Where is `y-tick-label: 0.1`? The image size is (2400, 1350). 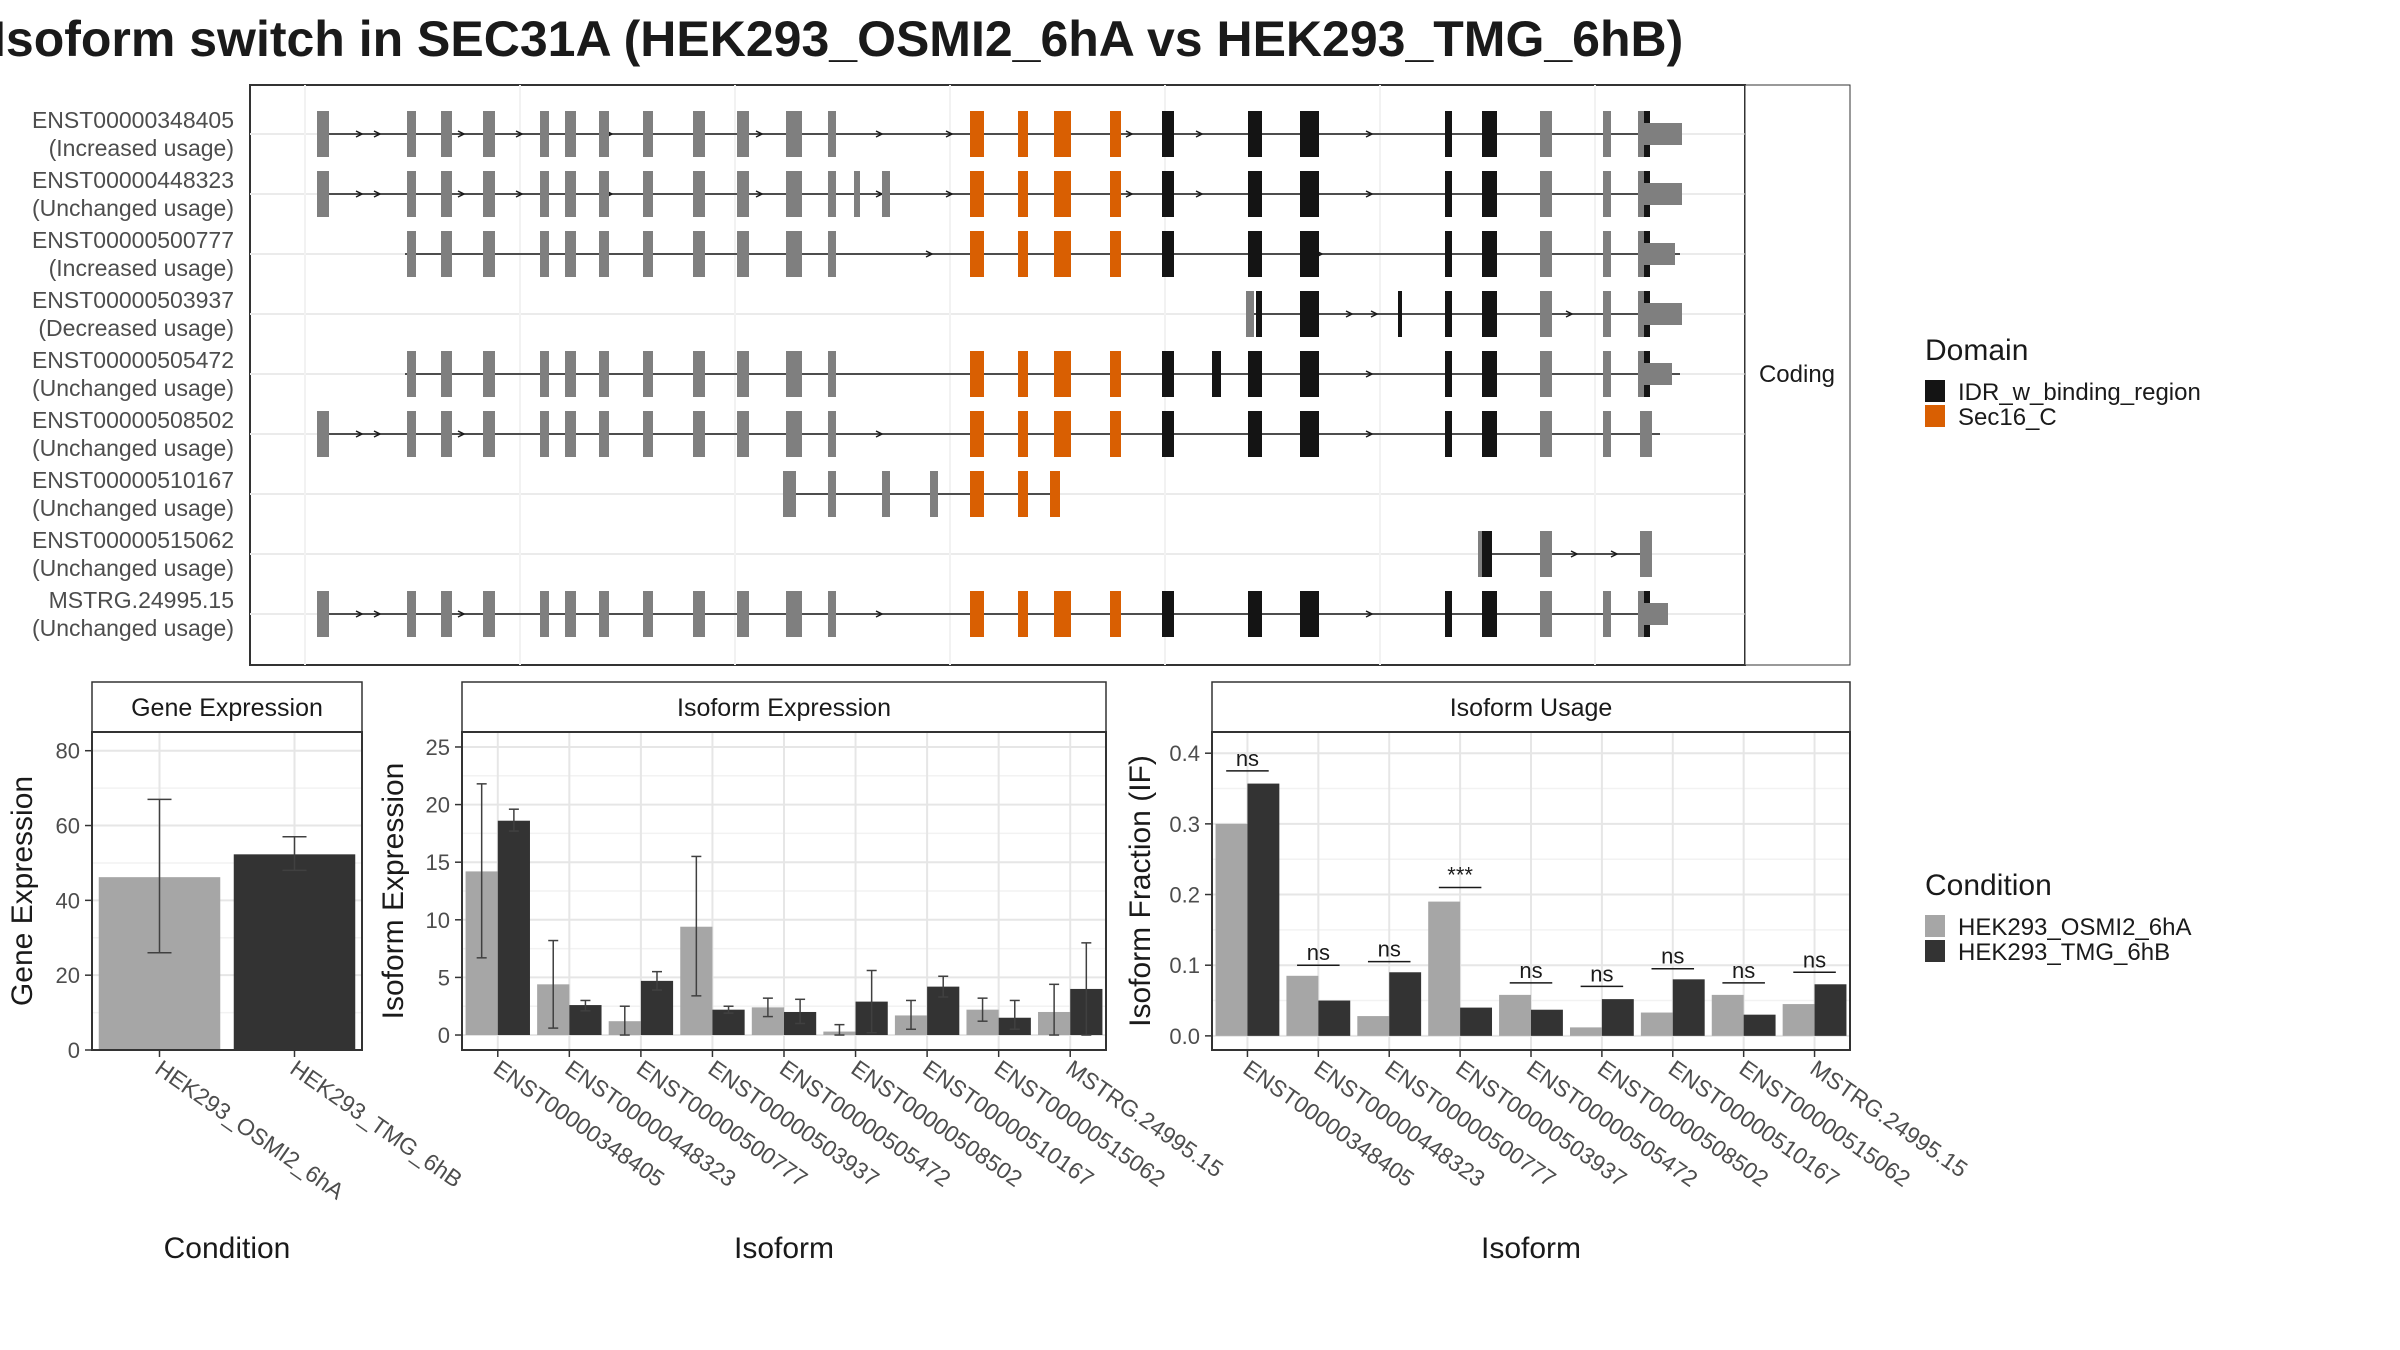 y-tick-label: 0.1 is located at coordinates (1184, 965).